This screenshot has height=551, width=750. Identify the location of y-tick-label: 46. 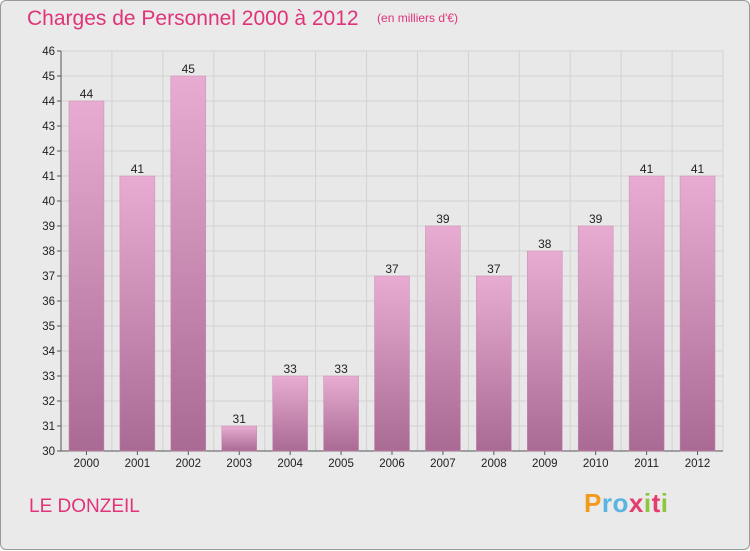
(48, 52).